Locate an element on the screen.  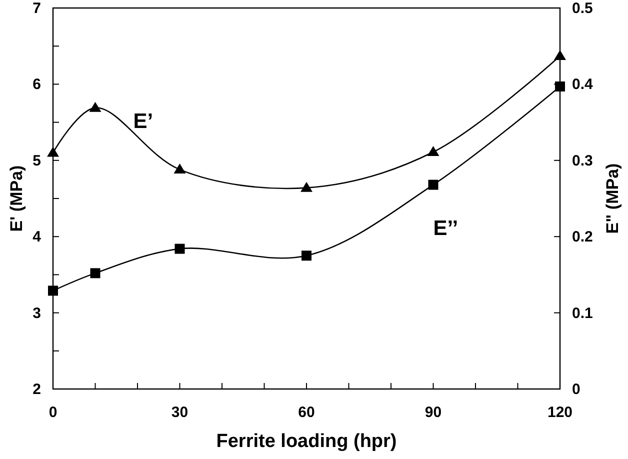
x-tick-label: 30 is located at coordinates (179, 412).